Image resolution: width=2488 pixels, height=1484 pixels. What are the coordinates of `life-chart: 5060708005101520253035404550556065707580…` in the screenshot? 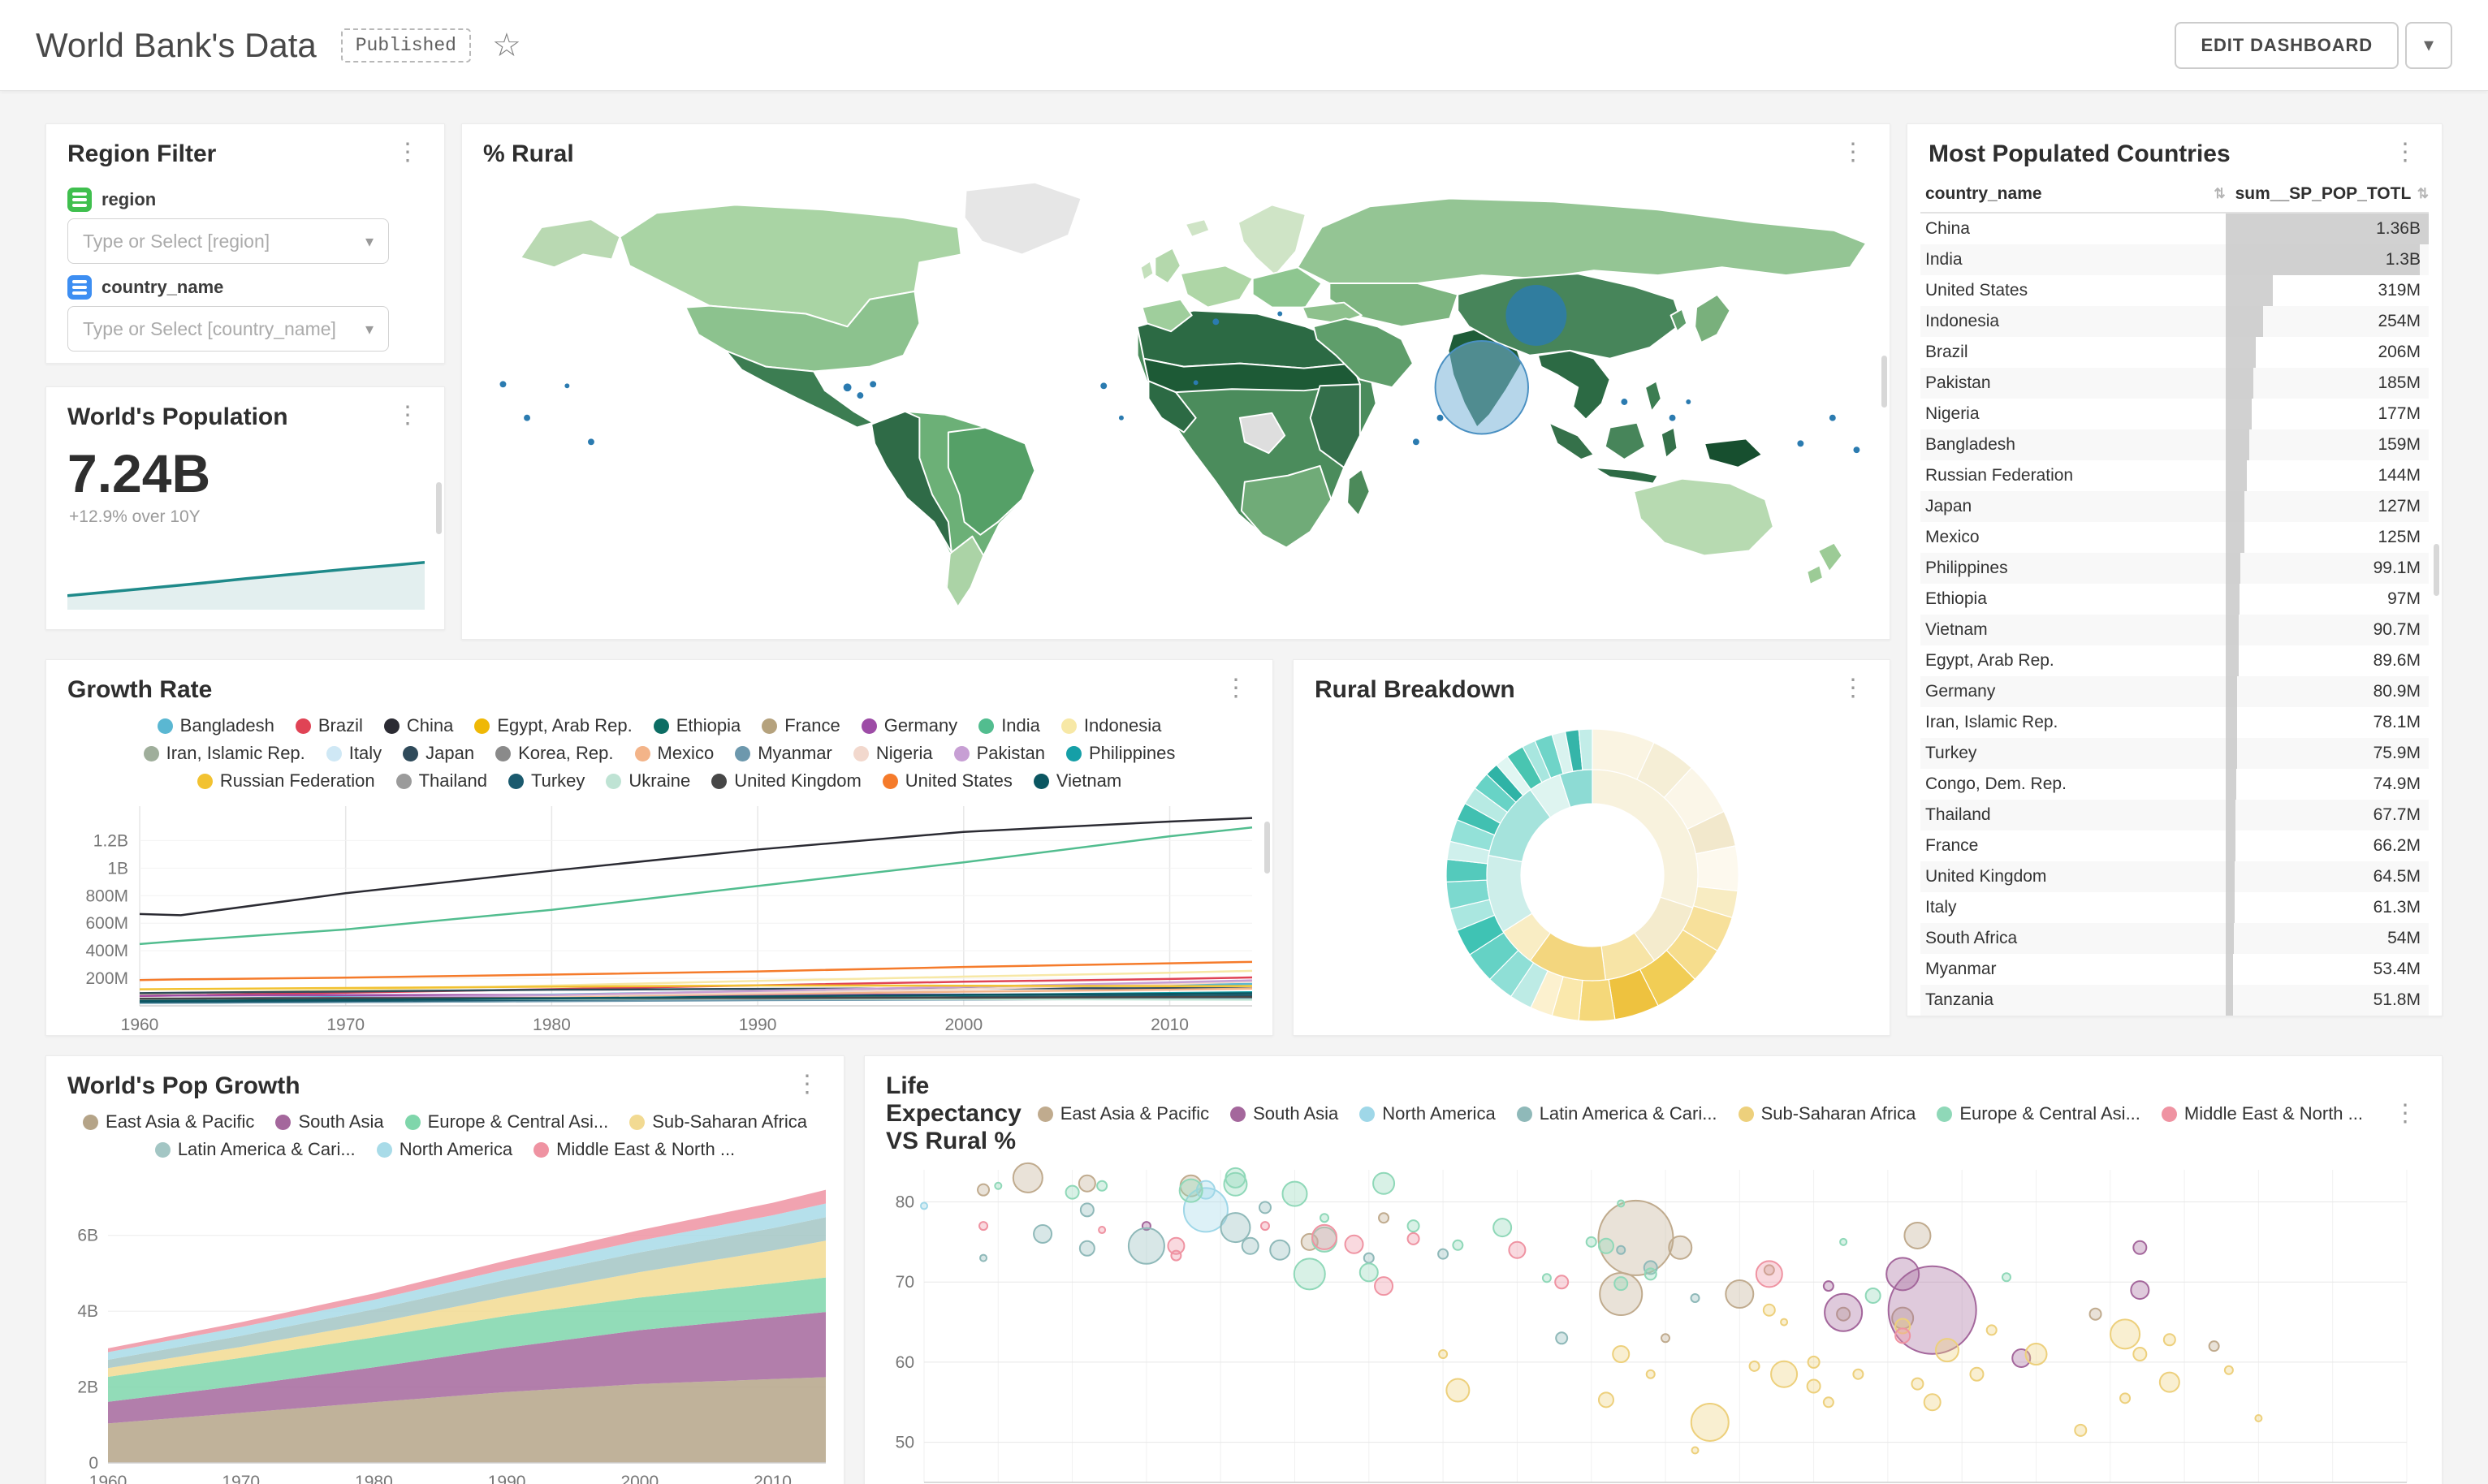 It's located at (1653, 1323).